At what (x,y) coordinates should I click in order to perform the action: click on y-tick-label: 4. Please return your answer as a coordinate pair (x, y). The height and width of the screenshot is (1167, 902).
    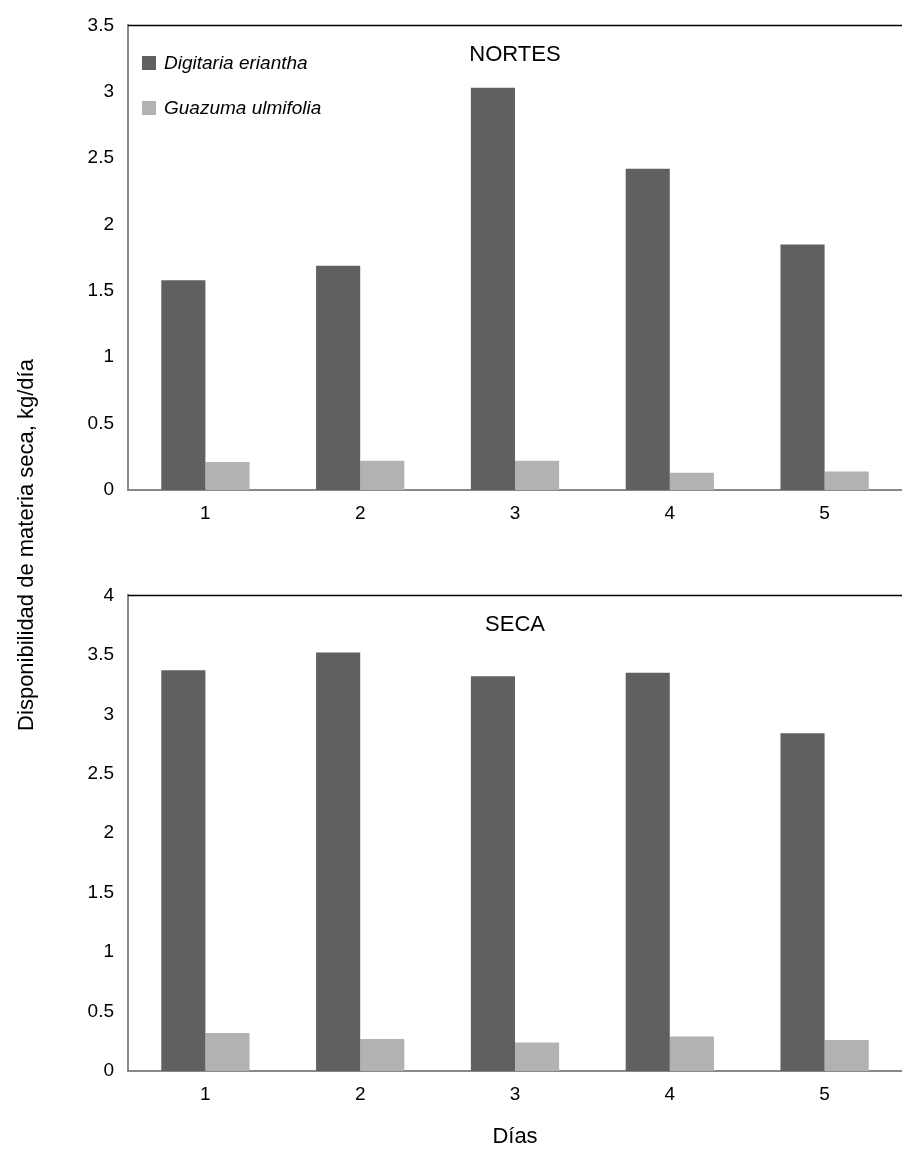
    Looking at the image, I should click on (109, 594).